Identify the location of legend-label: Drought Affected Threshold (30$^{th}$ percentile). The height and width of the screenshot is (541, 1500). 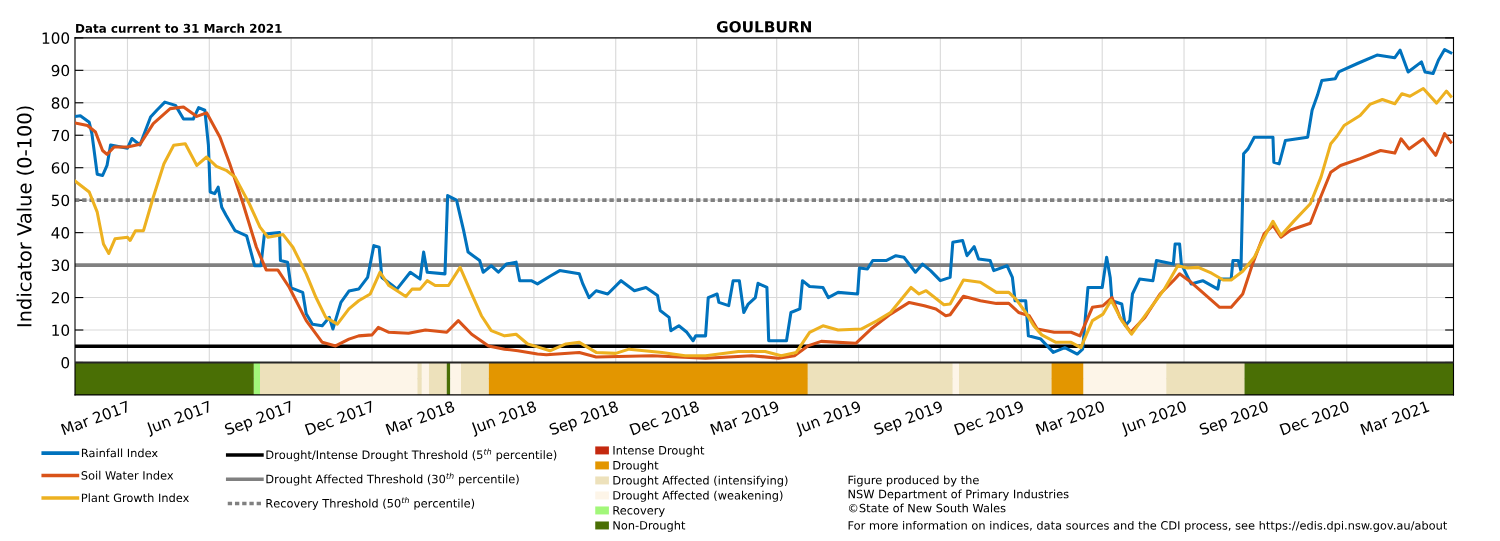
(392, 479).